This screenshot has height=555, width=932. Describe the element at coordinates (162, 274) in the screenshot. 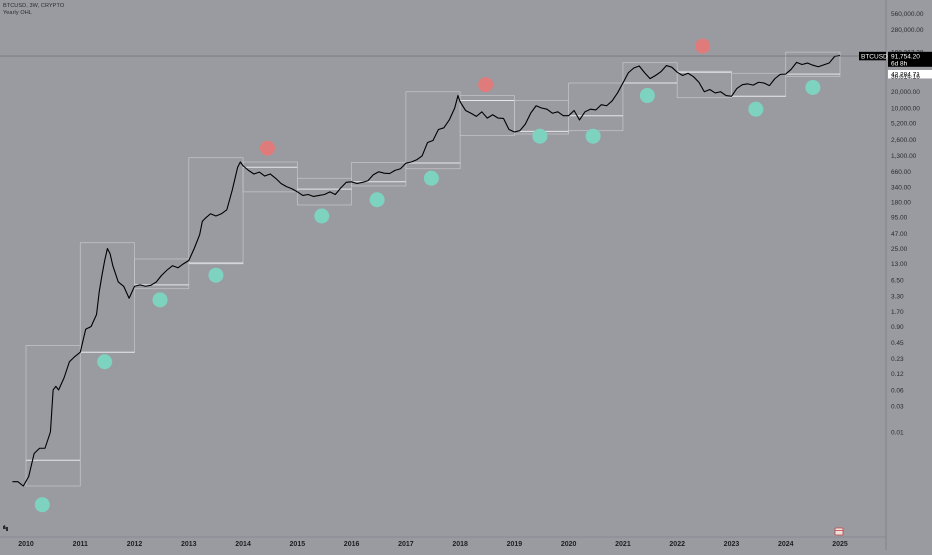

I see `yearly-box-2012` at that location.